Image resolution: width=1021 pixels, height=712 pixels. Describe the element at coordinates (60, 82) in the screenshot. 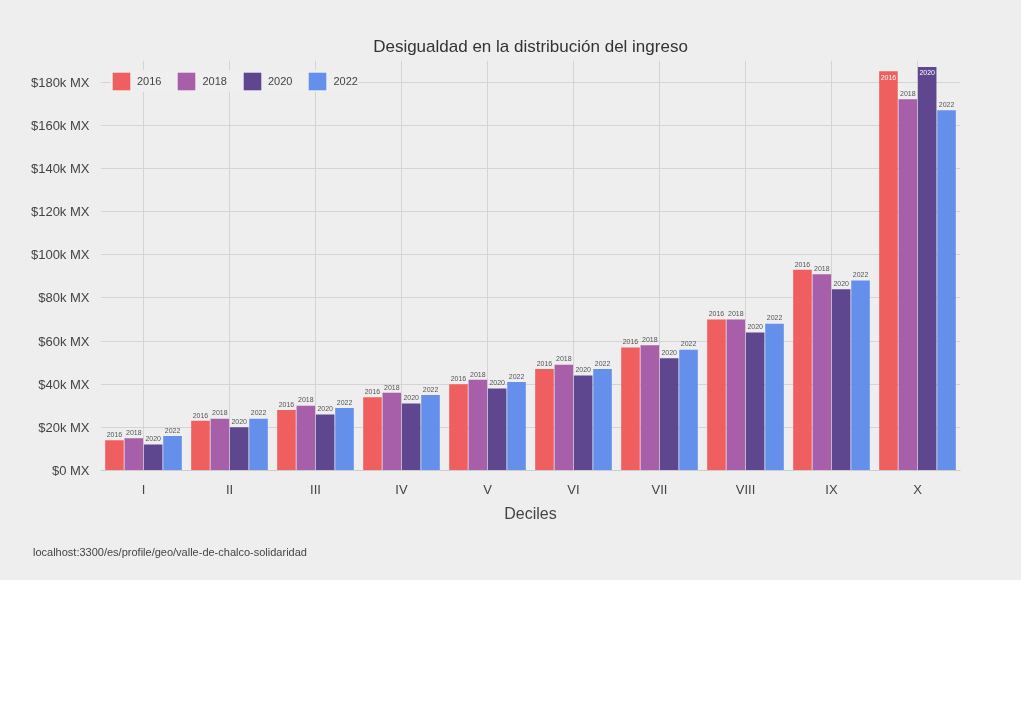

I see `y-tick-label: $180k MX` at that location.